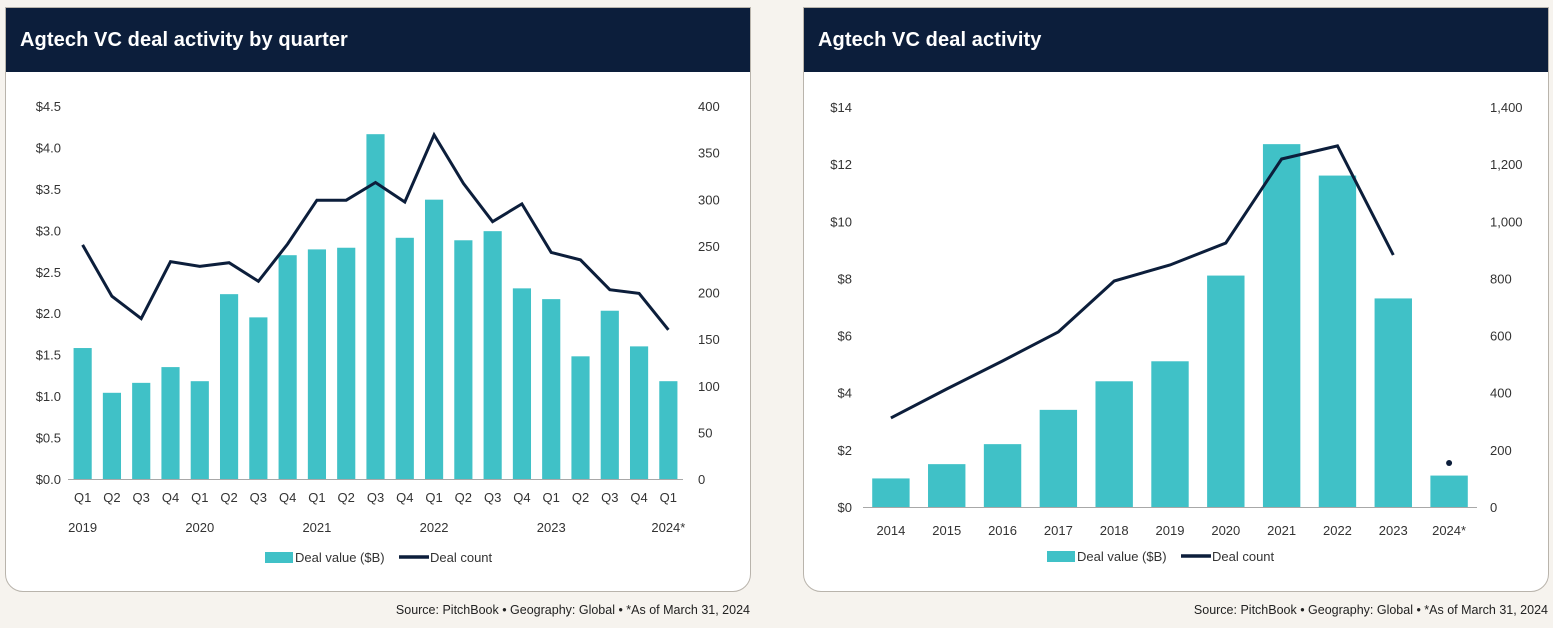 This screenshot has width=1553, height=628. Describe the element at coordinates (199, 527) in the screenshot. I see `x-year-label: 2020` at that location.